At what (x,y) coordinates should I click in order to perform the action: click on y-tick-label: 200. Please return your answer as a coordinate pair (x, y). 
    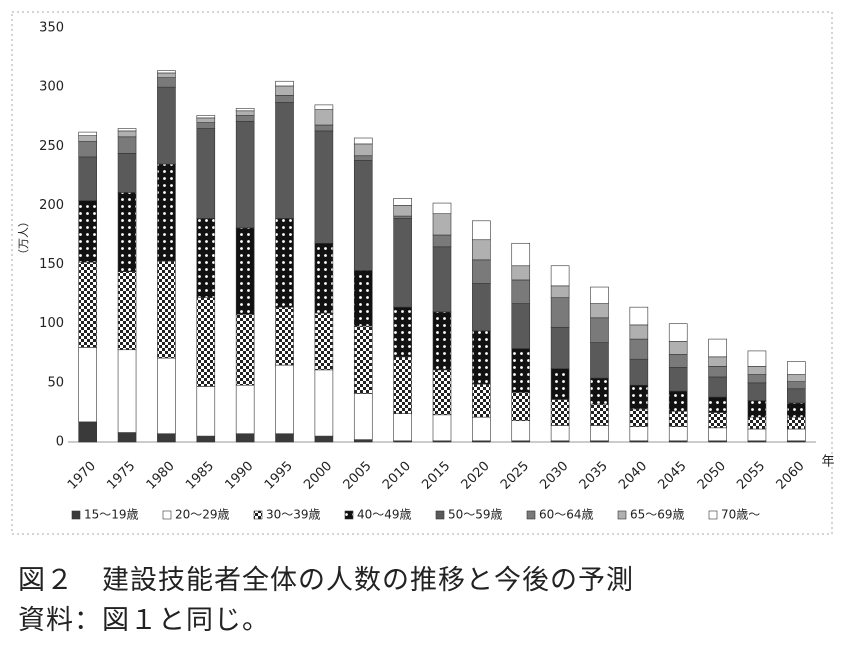
    Looking at the image, I should click on (51, 205).